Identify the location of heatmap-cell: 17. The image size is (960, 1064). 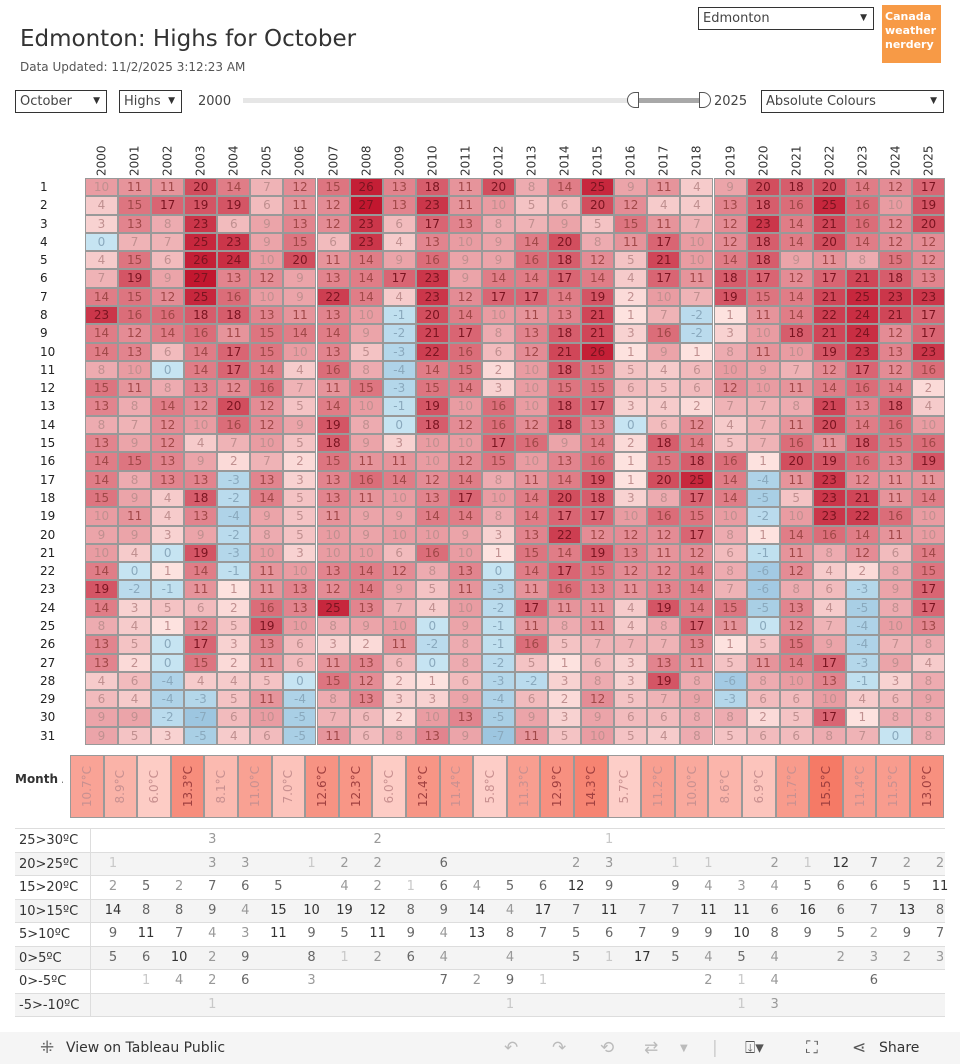
(928, 187).